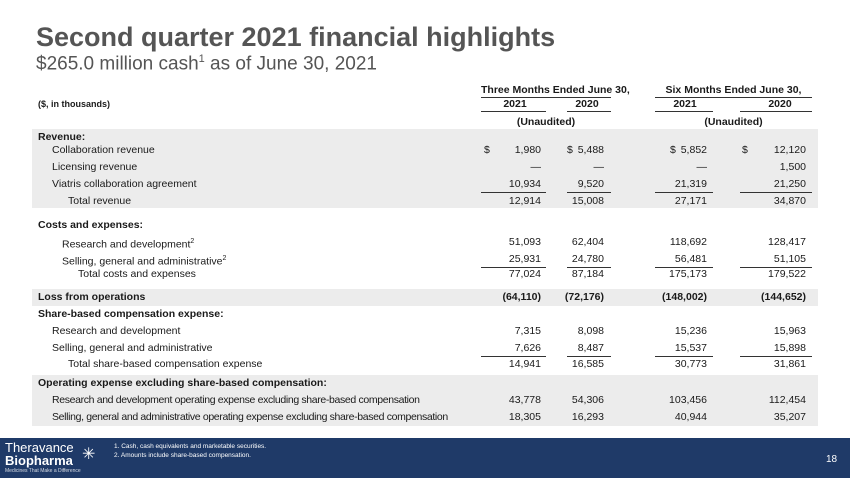 The height and width of the screenshot is (478, 850). I want to click on logo-star-icon: ✳, so click(89, 454).